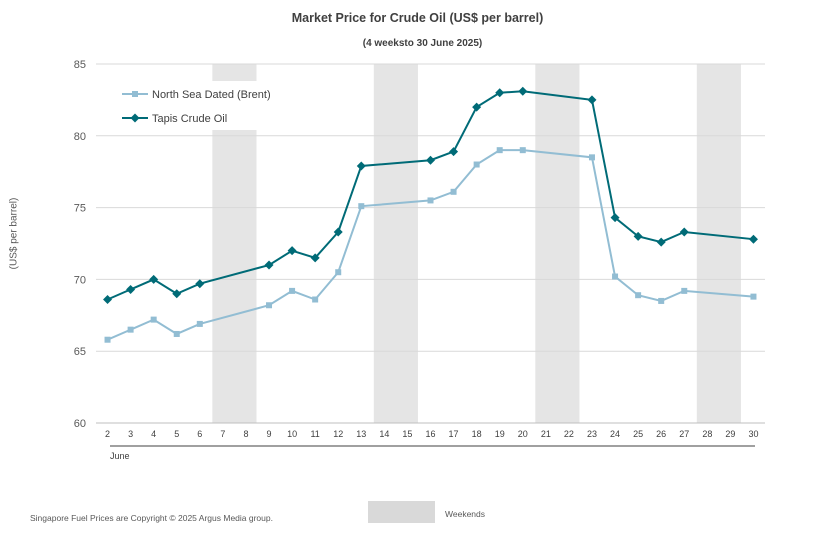  Describe the element at coordinates (638, 434) in the screenshot. I see `x-tick-label: 25` at that location.